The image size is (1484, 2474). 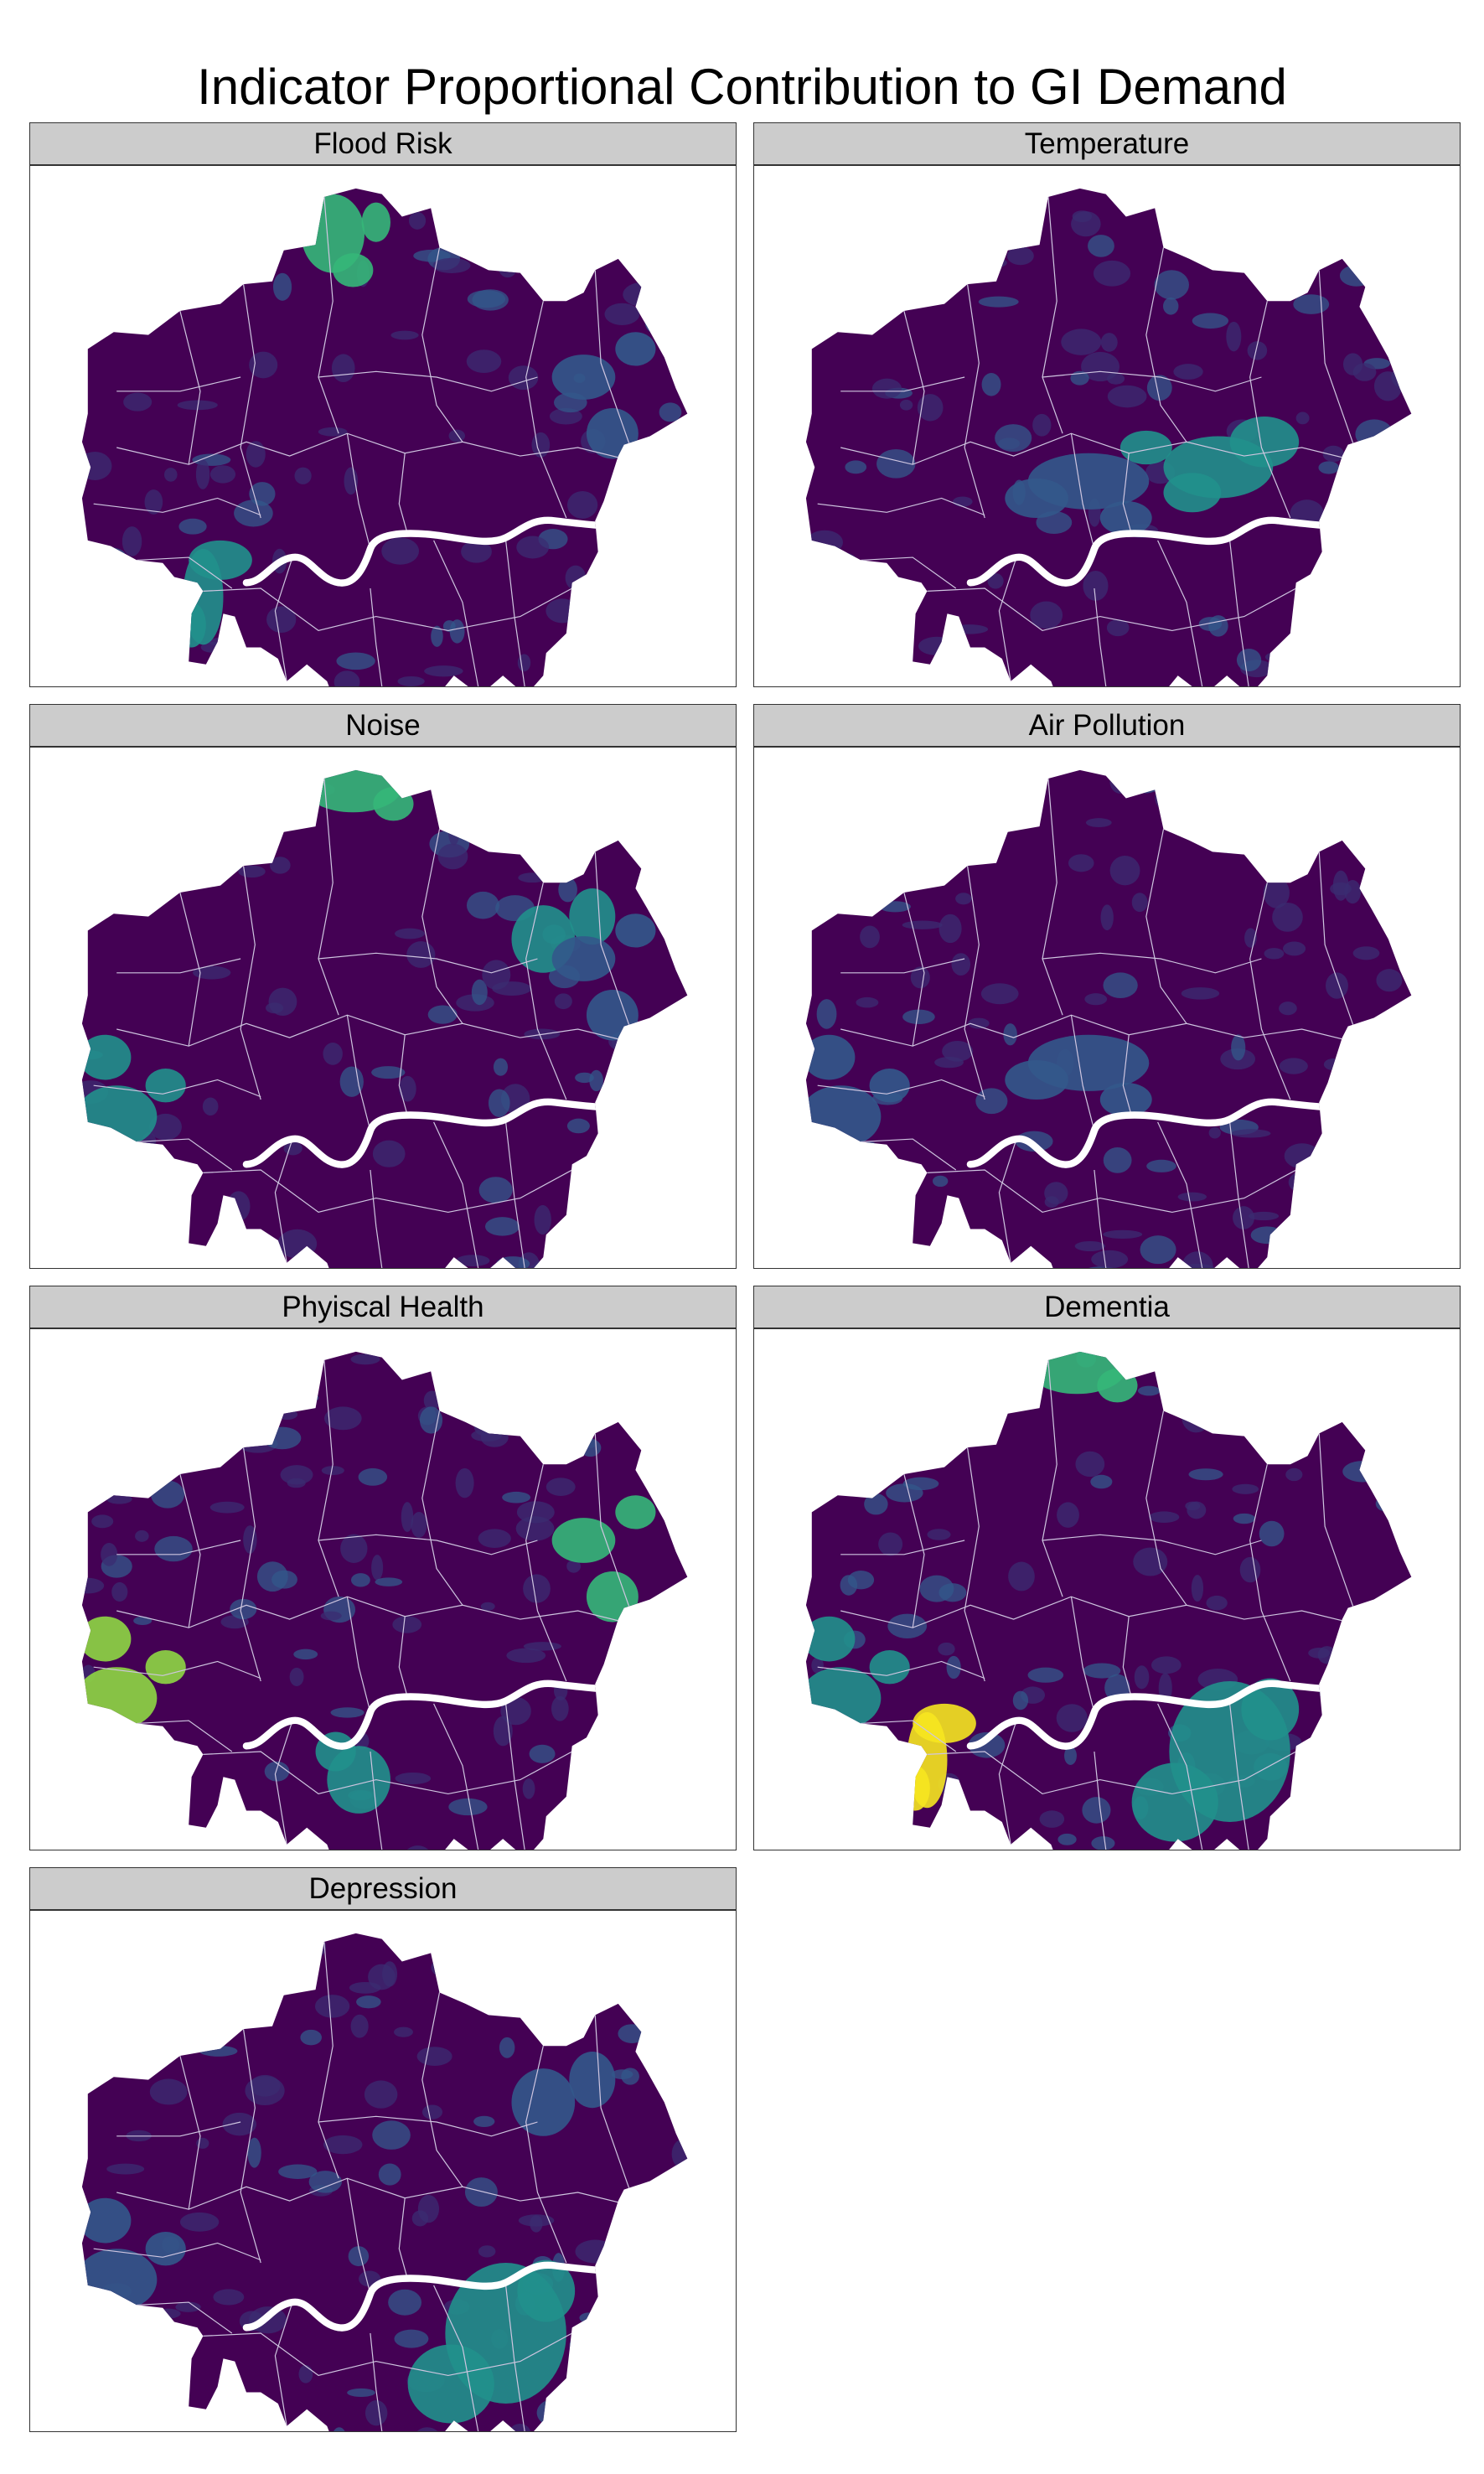 What do you see at coordinates (635, 1512) in the screenshot?
I see `hotspot-east` at bounding box center [635, 1512].